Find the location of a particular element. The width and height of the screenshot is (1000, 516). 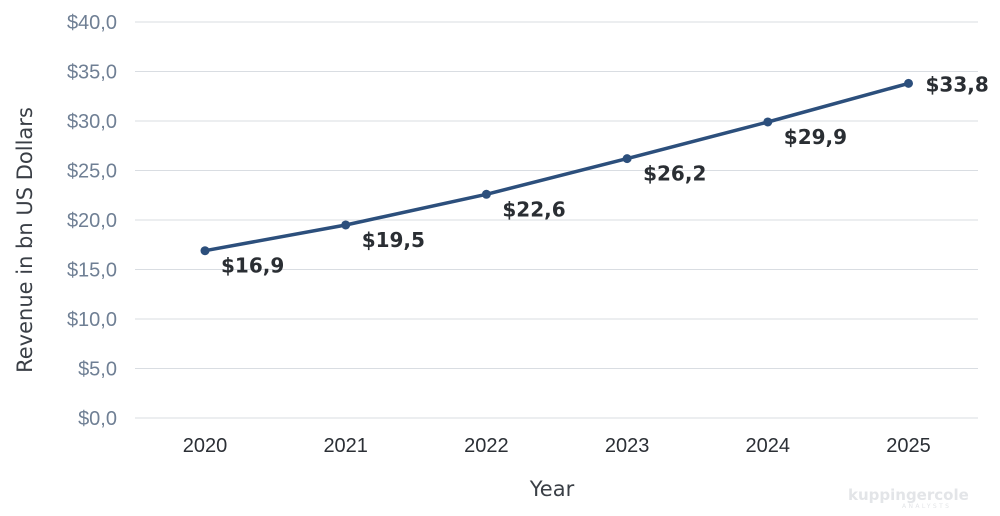

y-tick-label: $40,0 is located at coordinates (92, 23).